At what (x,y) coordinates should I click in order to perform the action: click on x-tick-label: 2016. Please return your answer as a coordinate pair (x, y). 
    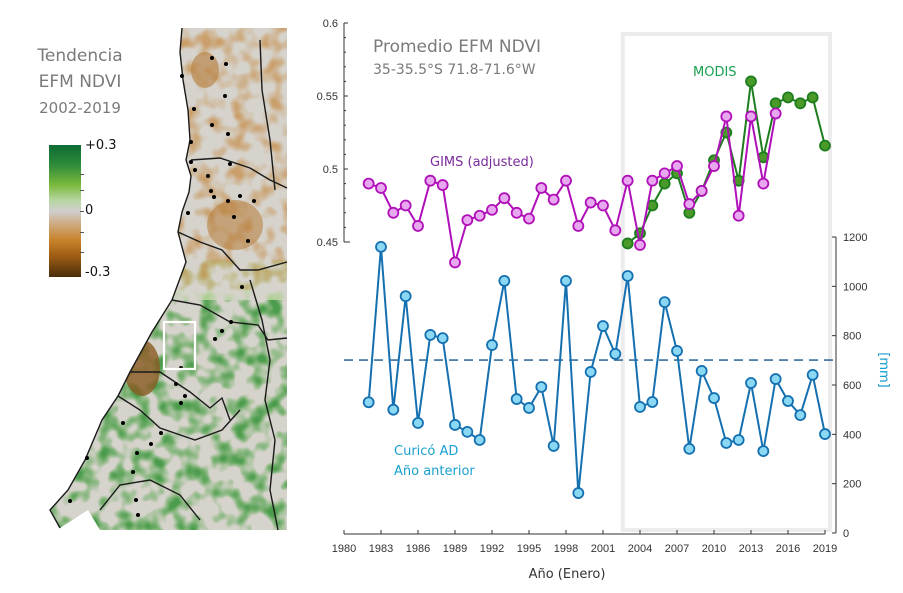
    Looking at the image, I should click on (788, 549).